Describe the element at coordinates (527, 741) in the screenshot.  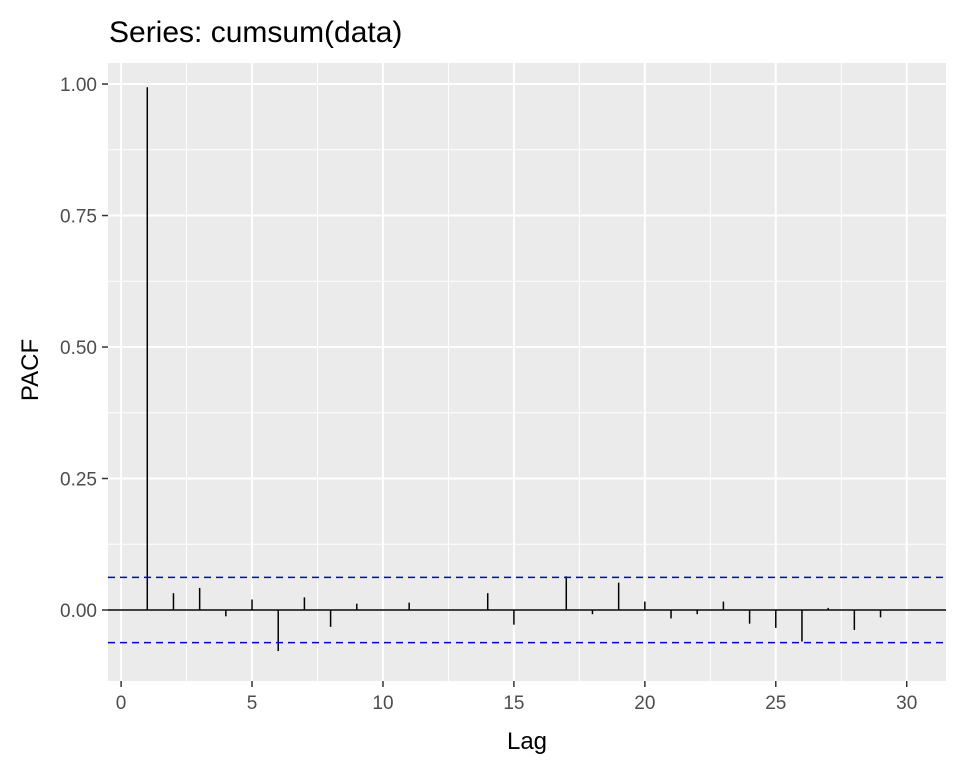
I see `x-axis-title: Lag` at that location.